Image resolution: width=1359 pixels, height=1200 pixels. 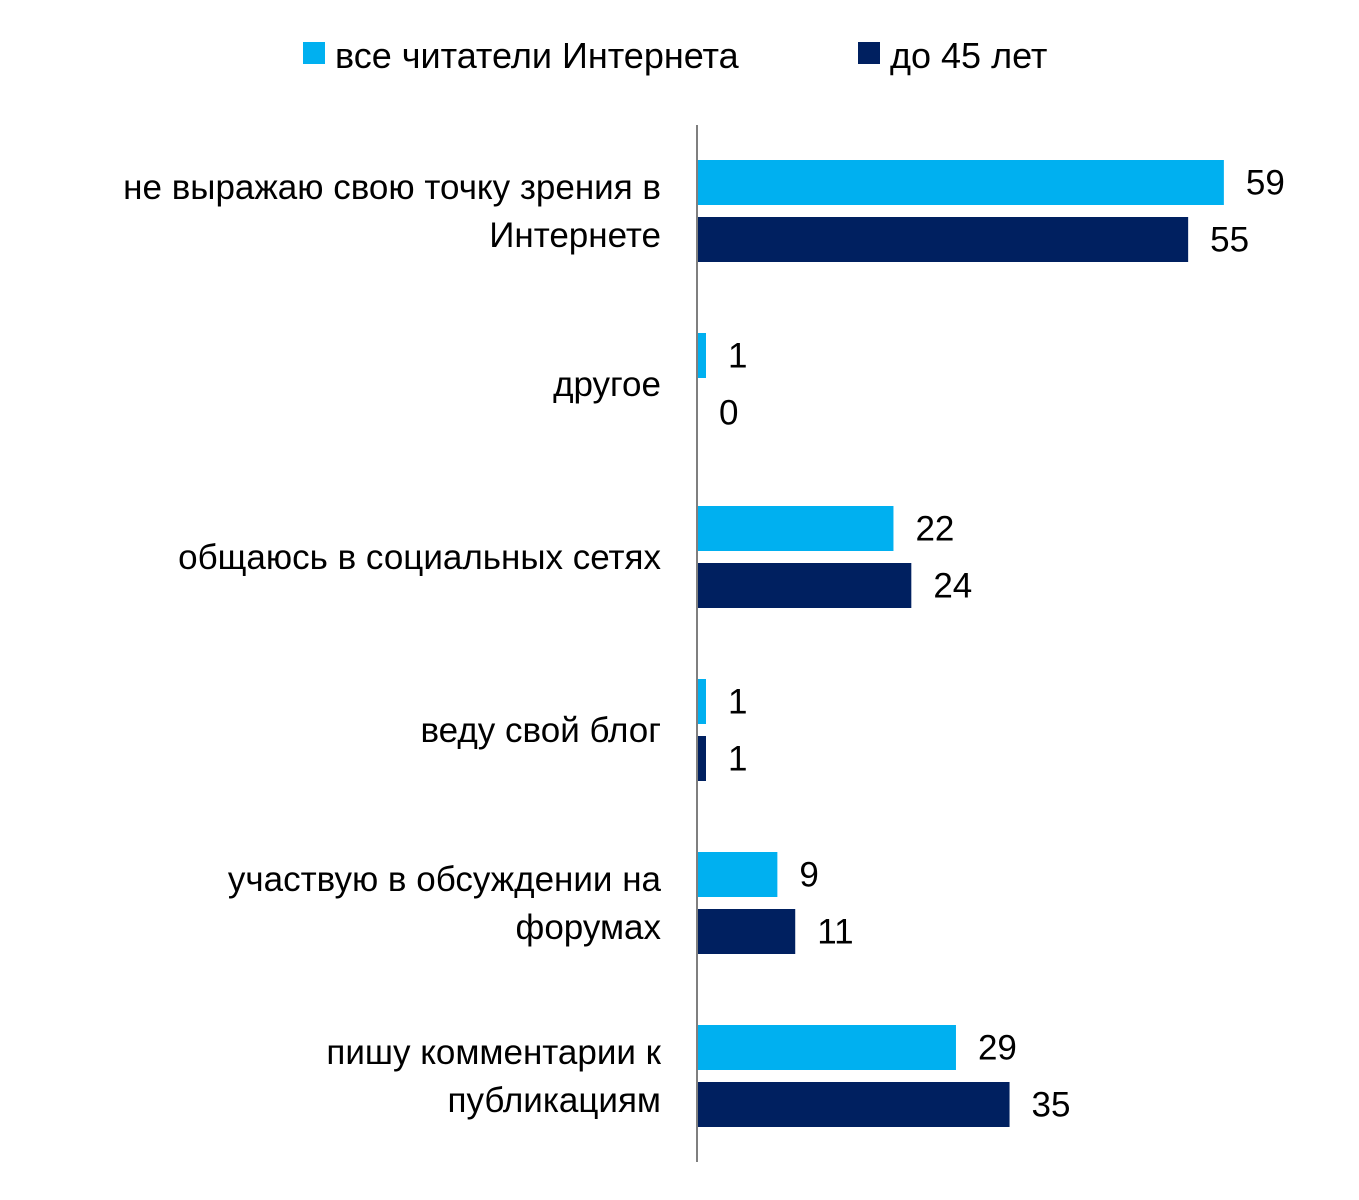 I want to click on category-label: не выражаю свою точку зрения в Интернете, so click(x=392, y=211).